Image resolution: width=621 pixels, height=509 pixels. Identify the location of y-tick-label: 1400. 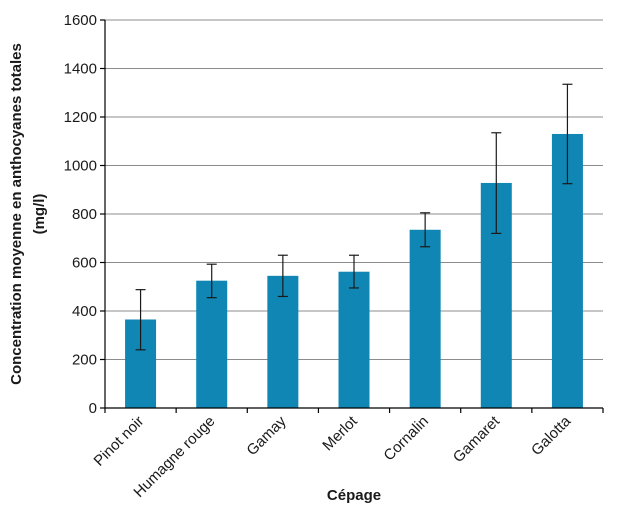
(80, 69).